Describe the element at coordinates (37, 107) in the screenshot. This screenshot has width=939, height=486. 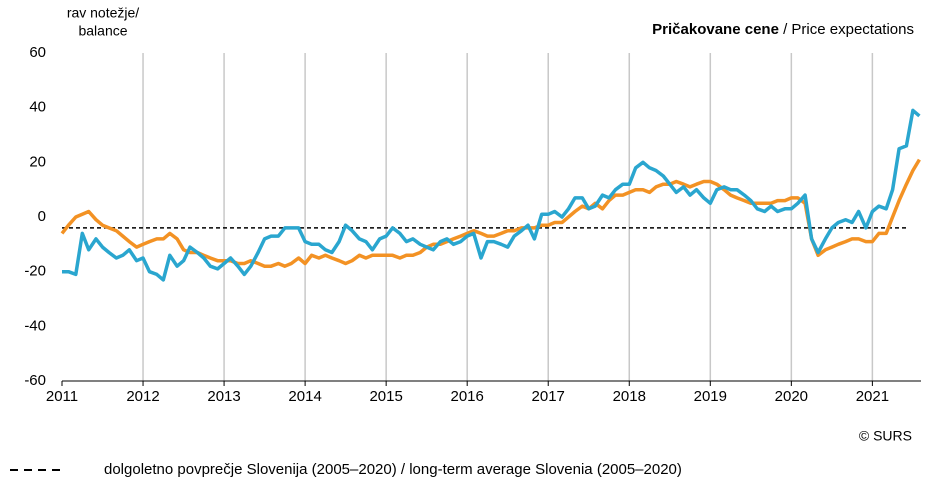
I see `y-tick-label: 40` at that location.